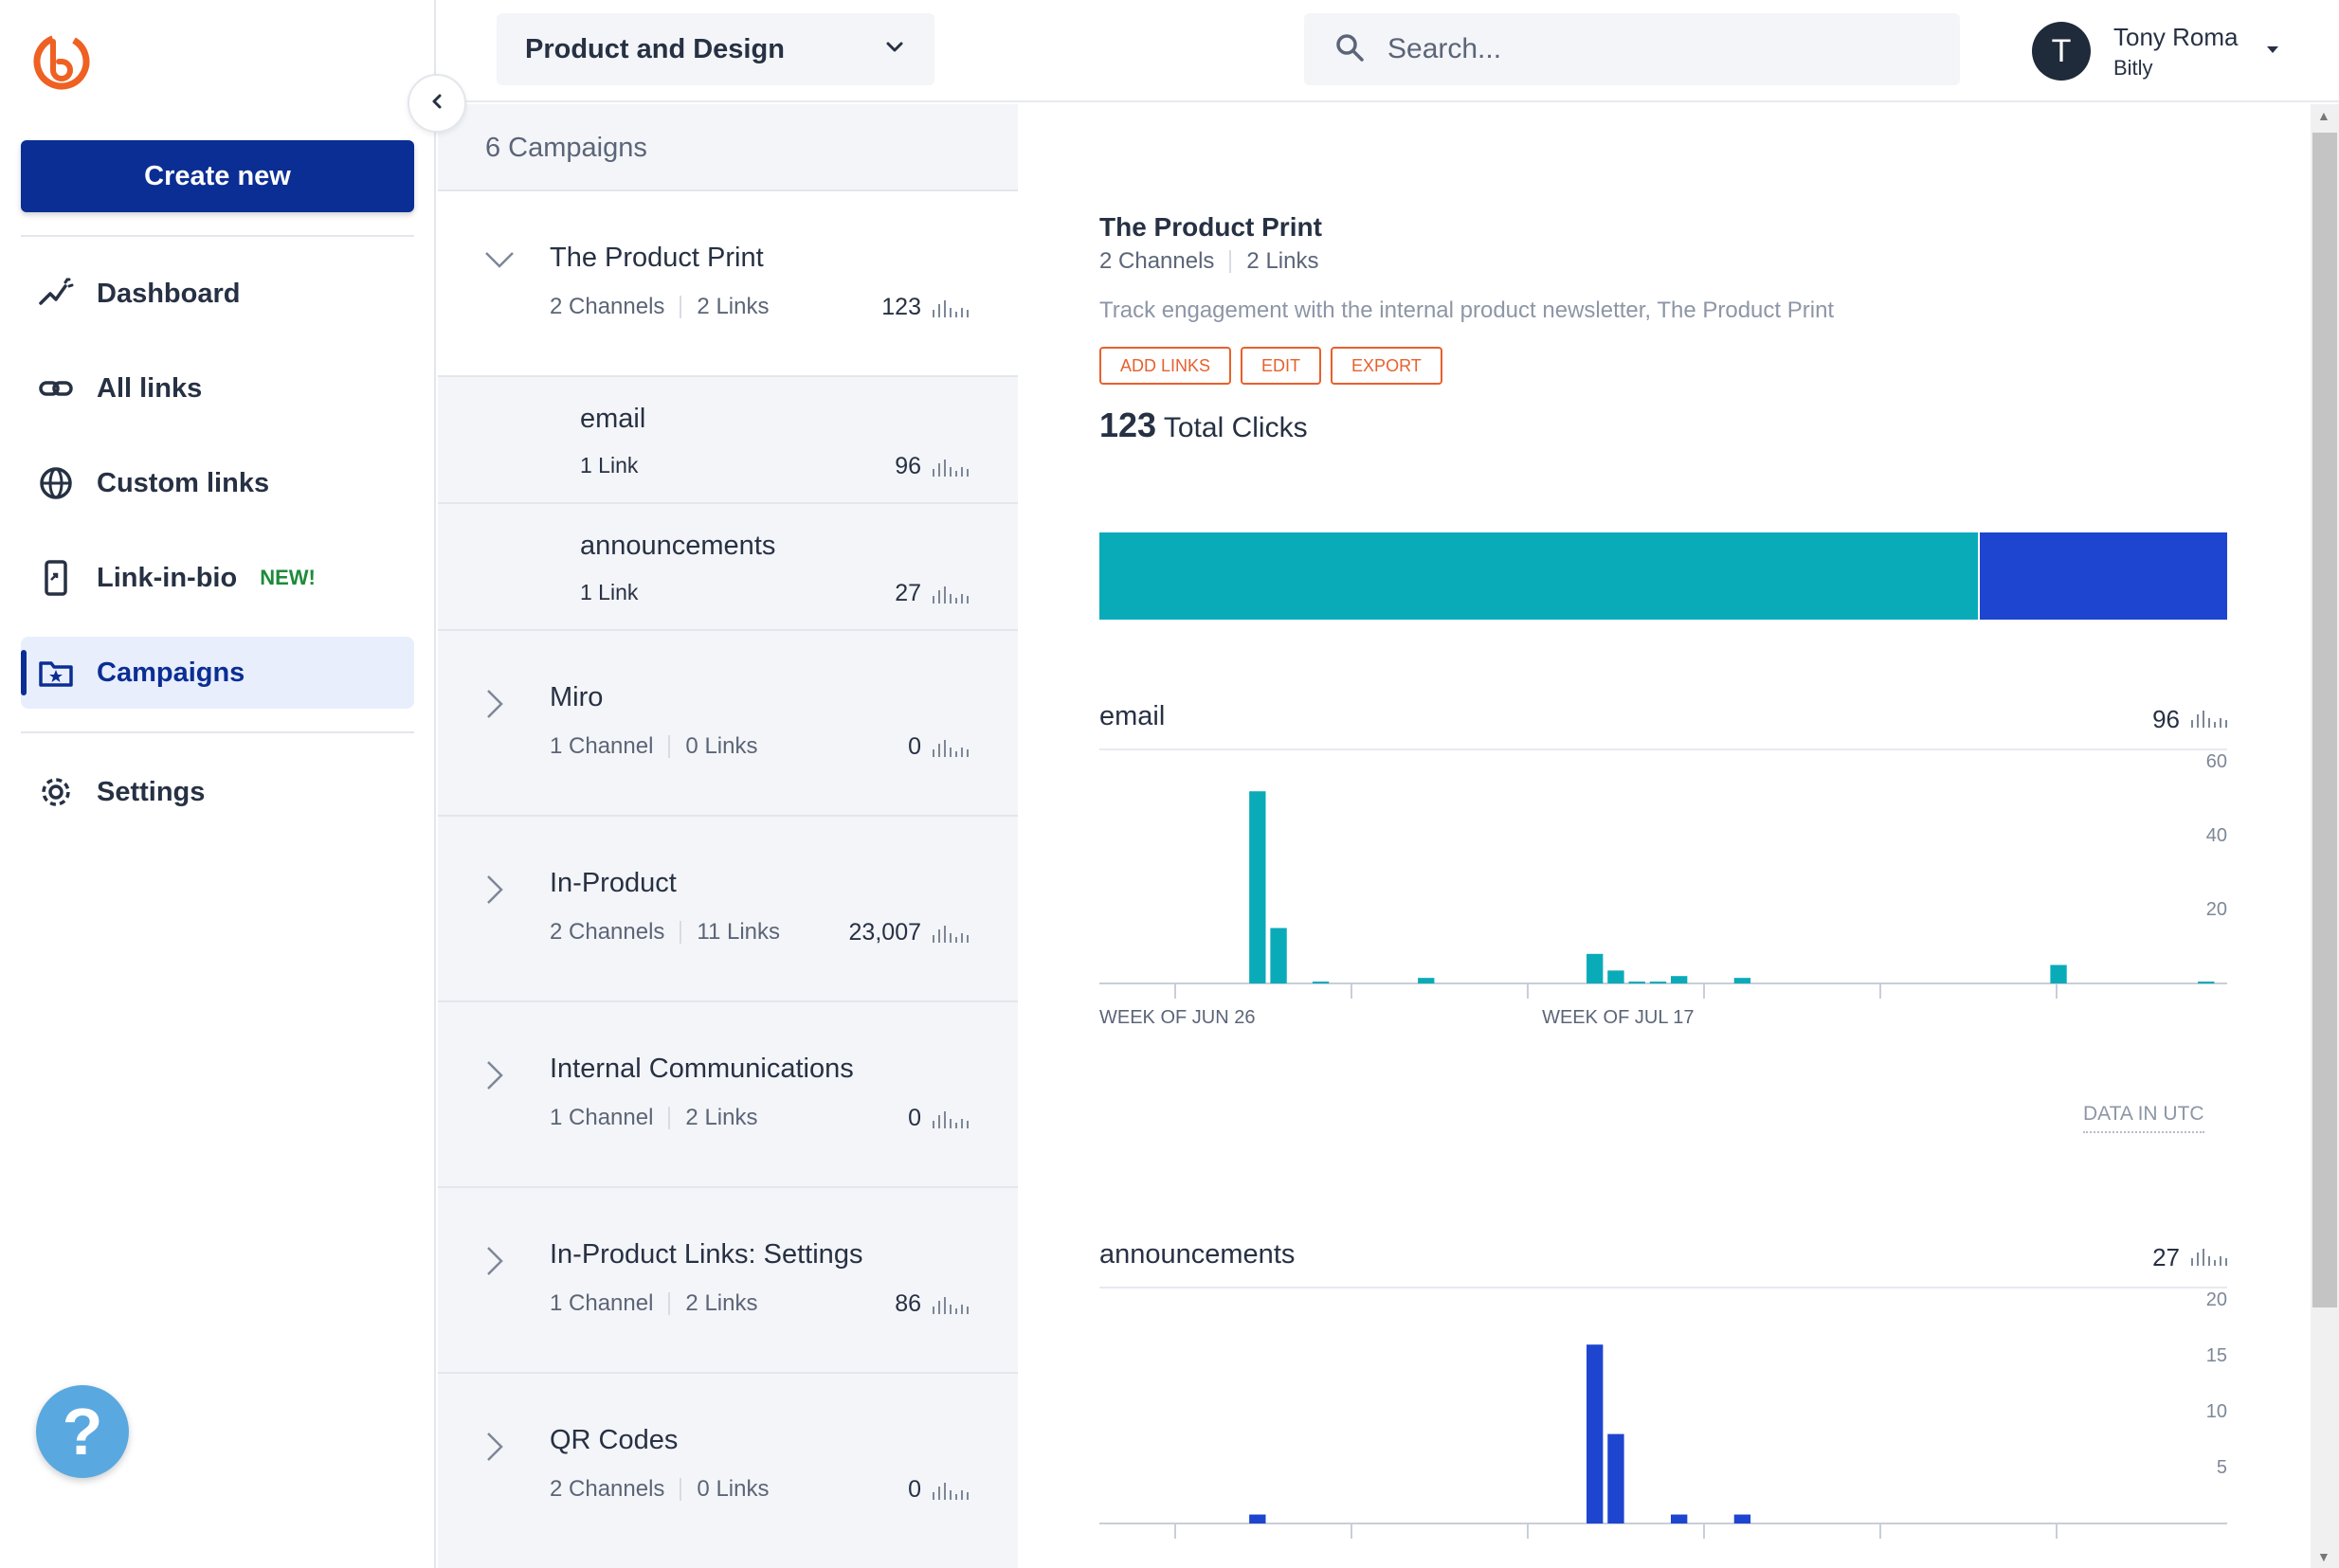  What do you see at coordinates (1618, 1017) in the screenshot?
I see `x-tick-label: WEEK OF JUL 17` at bounding box center [1618, 1017].